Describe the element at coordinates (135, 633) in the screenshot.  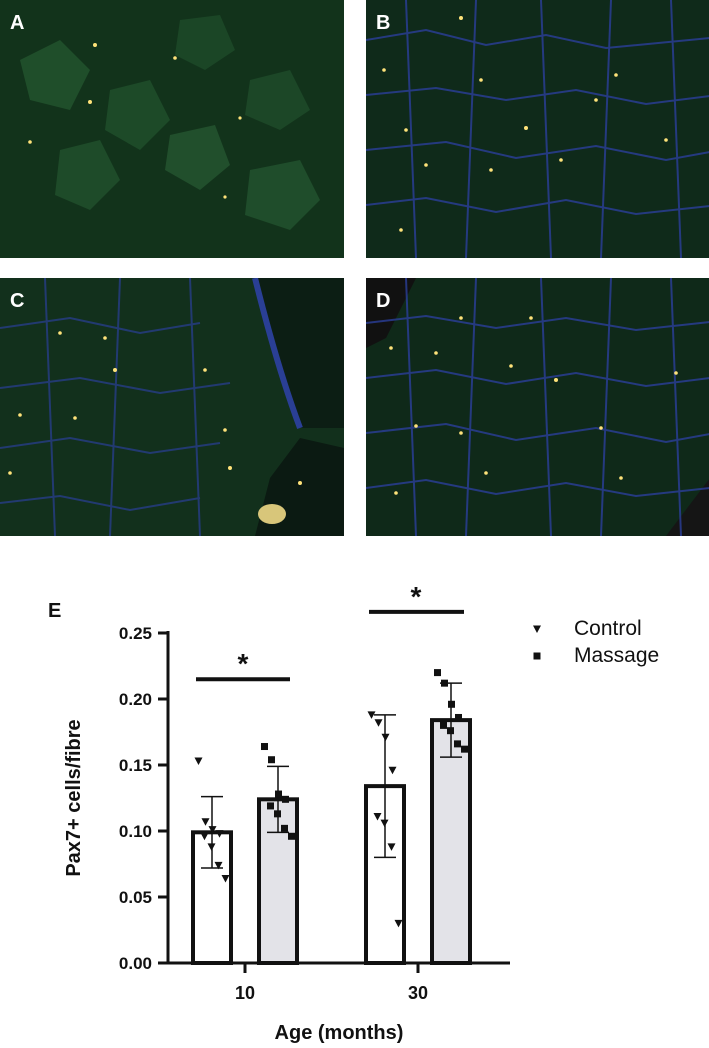
I see `y-tick-label: 0.25` at that location.